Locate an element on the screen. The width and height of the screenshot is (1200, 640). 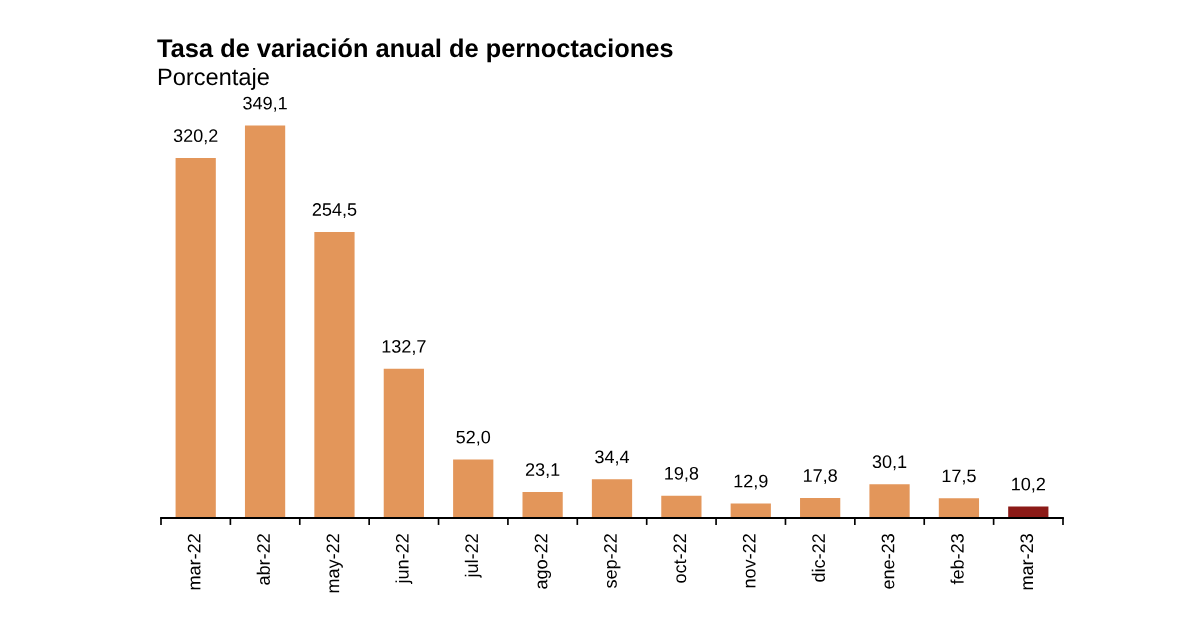
x-tick-label: jul-22 is located at coordinates (473, 556).